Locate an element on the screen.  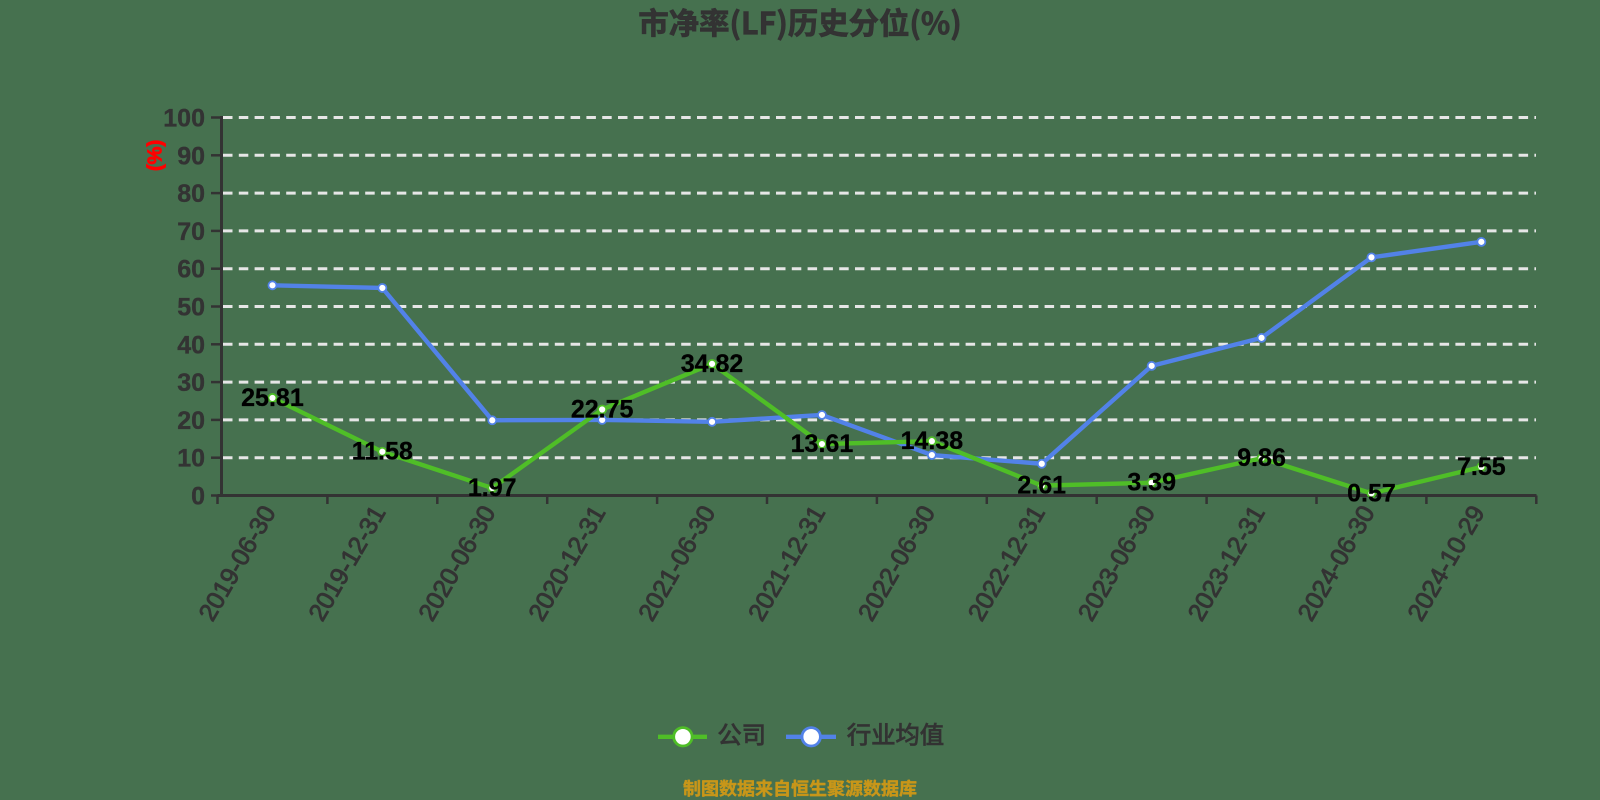
svg-text: 13.61 is located at coordinates (822, 444).